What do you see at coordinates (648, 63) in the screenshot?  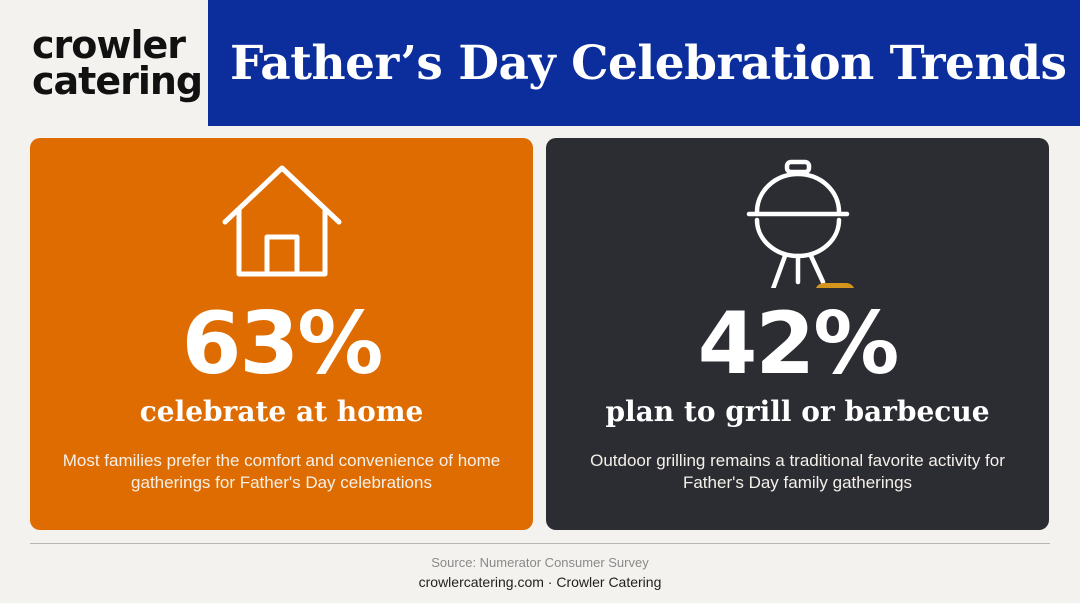 I see `page-title: Father’s Day Celebration Trends` at bounding box center [648, 63].